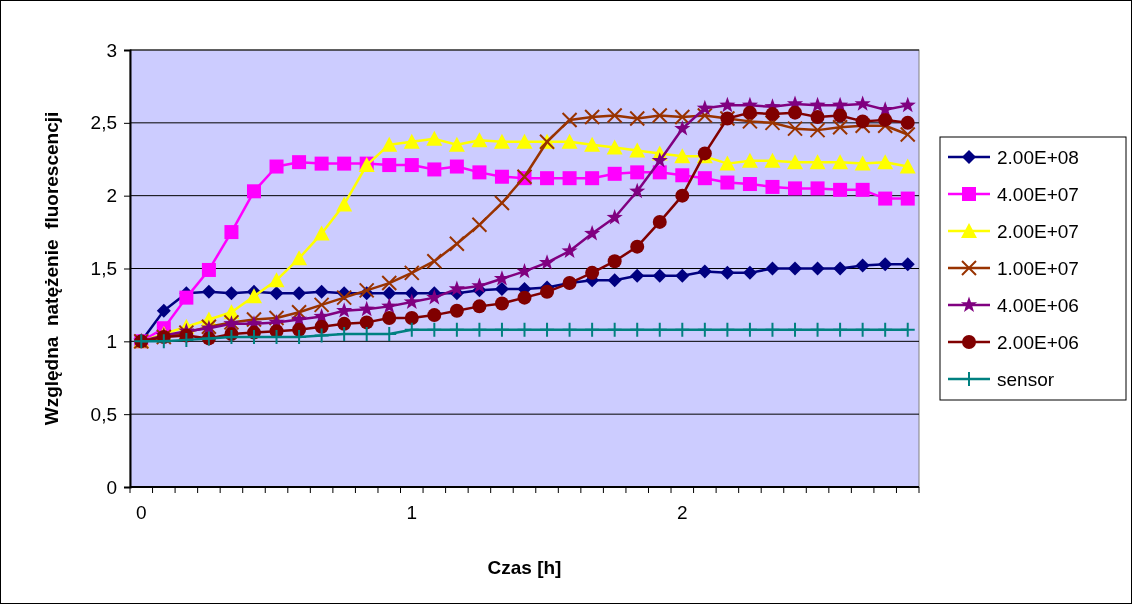 This screenshot has height=604, width=1132. What do you see at coordinates (103, 269) in the screenshot?
I see `y-tick-label: 1,5` at bounding box center [103, 269].